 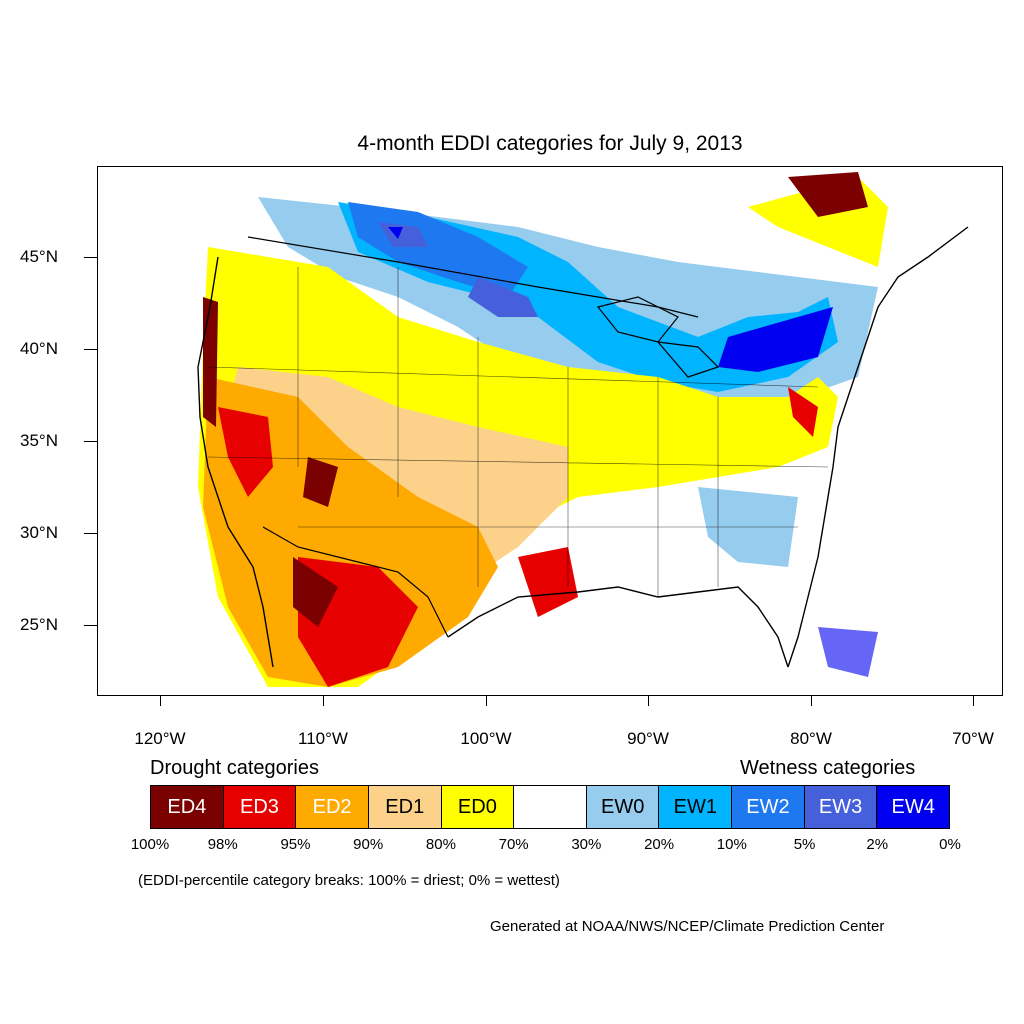 I want to click on dry-region-ed2, so click(x=350, y=532).